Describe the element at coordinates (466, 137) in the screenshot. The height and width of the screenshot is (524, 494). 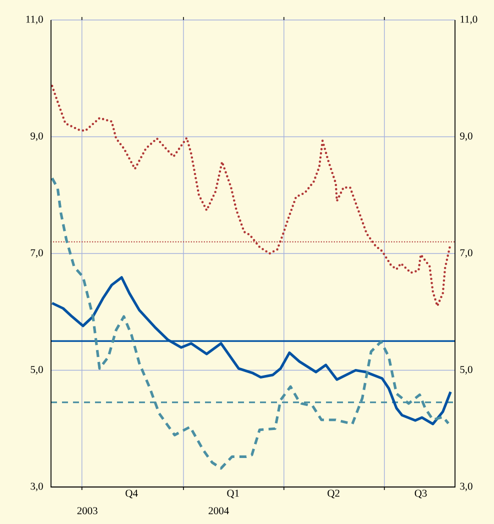
I see `y2-tick-label: 9,0` at that location.